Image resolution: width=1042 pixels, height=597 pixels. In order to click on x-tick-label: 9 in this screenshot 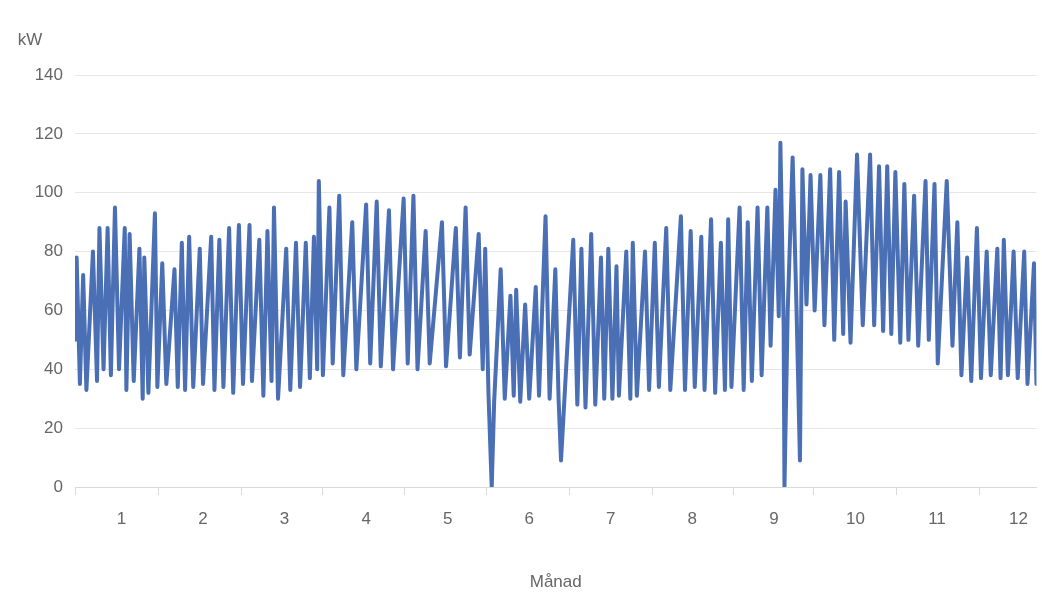, I will do `click(774, 518)`.